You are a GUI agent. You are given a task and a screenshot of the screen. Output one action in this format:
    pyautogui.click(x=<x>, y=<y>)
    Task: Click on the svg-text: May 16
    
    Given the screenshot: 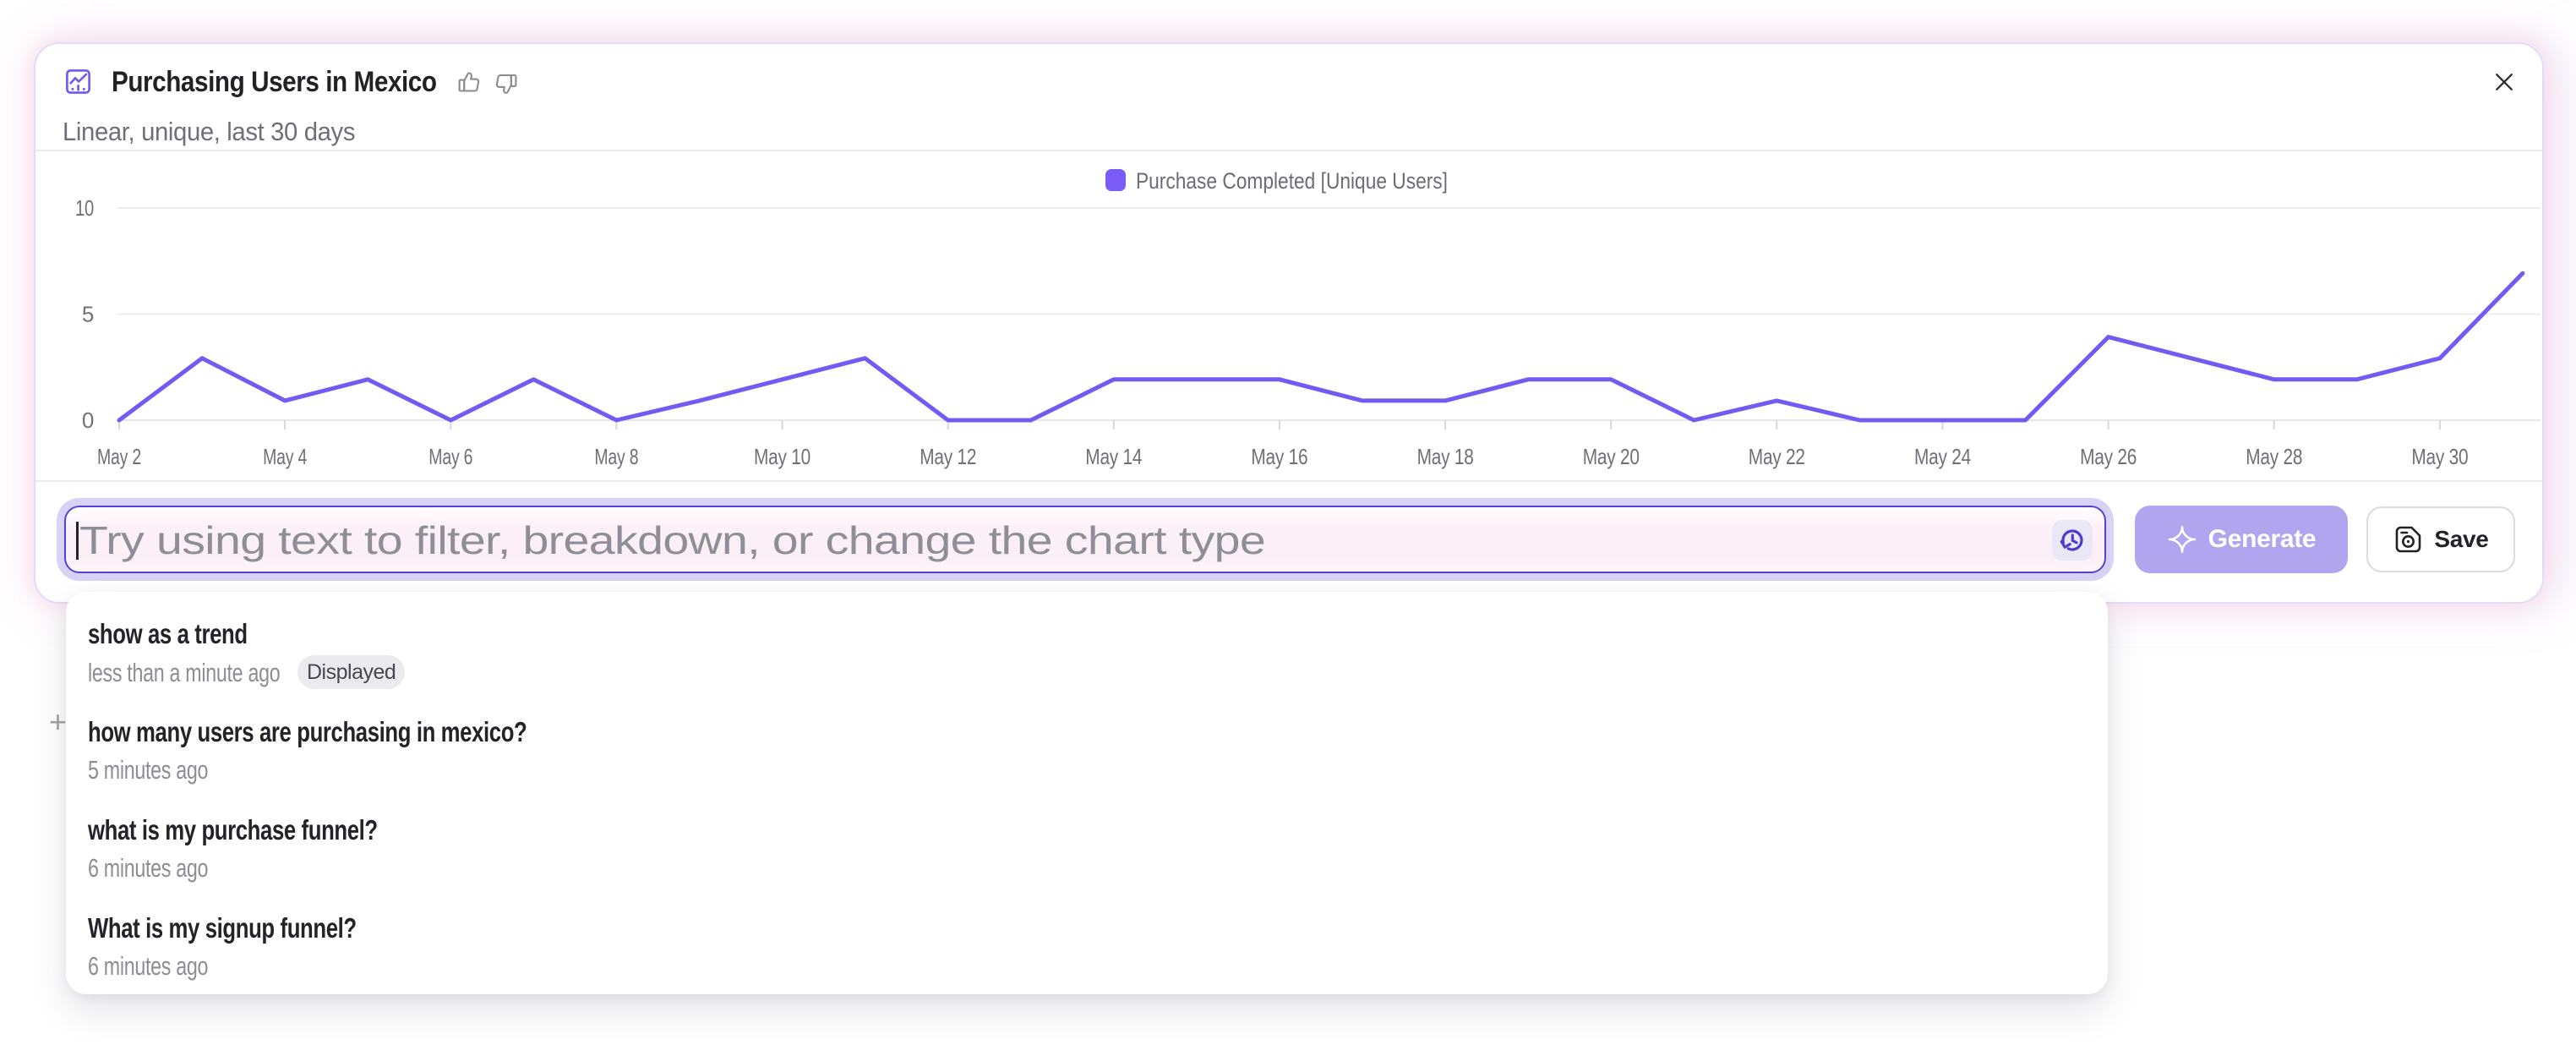 What is the action you would take?
    pyautogui.click(x=1279, y=456)
    